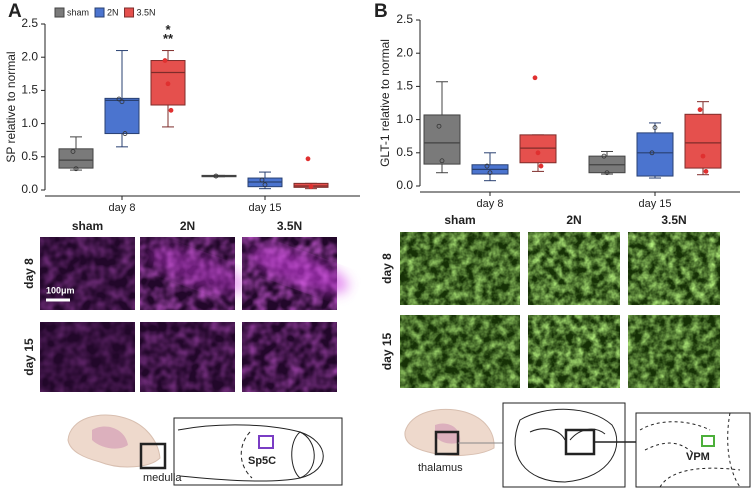  What do you see at coordinates (698, 457) in the screenshot?
I see `diagram-label: VPM` at bounding box center [698, 457].